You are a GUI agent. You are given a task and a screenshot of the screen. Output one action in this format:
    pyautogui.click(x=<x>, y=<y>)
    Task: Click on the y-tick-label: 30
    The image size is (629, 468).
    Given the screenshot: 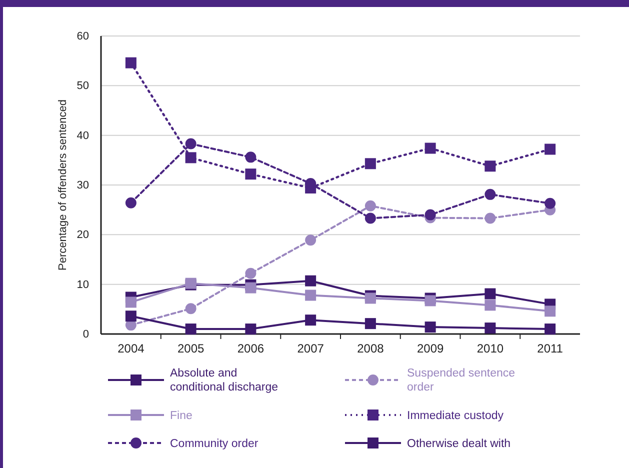 What is the action you would take?
    pyautogui.click(x=82, y=186)
    